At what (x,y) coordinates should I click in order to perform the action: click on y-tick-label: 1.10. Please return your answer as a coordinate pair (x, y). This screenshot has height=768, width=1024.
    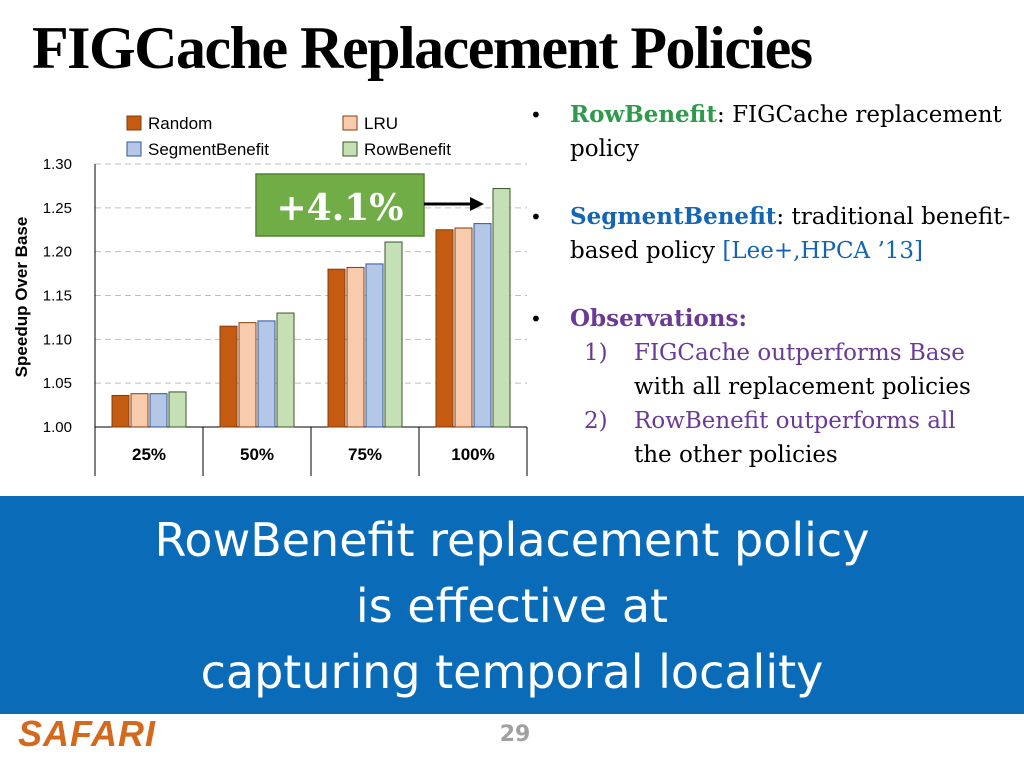
    Looking at the image, I should click on (57, 339).